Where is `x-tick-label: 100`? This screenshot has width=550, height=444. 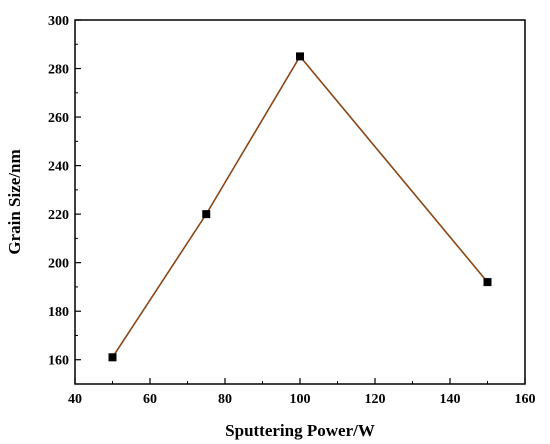 x-tick-label: 100 is located at coordinates (300, 399).